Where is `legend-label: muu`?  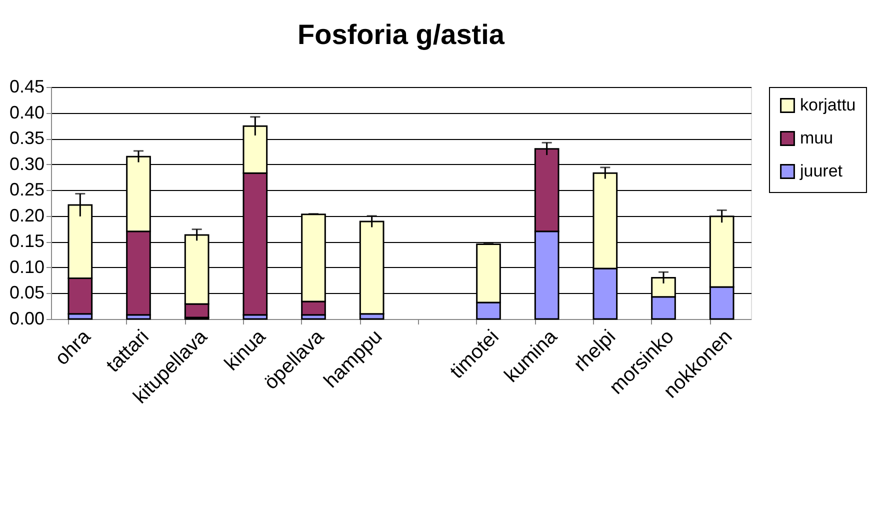
legend-label: muu is located at coordinates (817, 138).